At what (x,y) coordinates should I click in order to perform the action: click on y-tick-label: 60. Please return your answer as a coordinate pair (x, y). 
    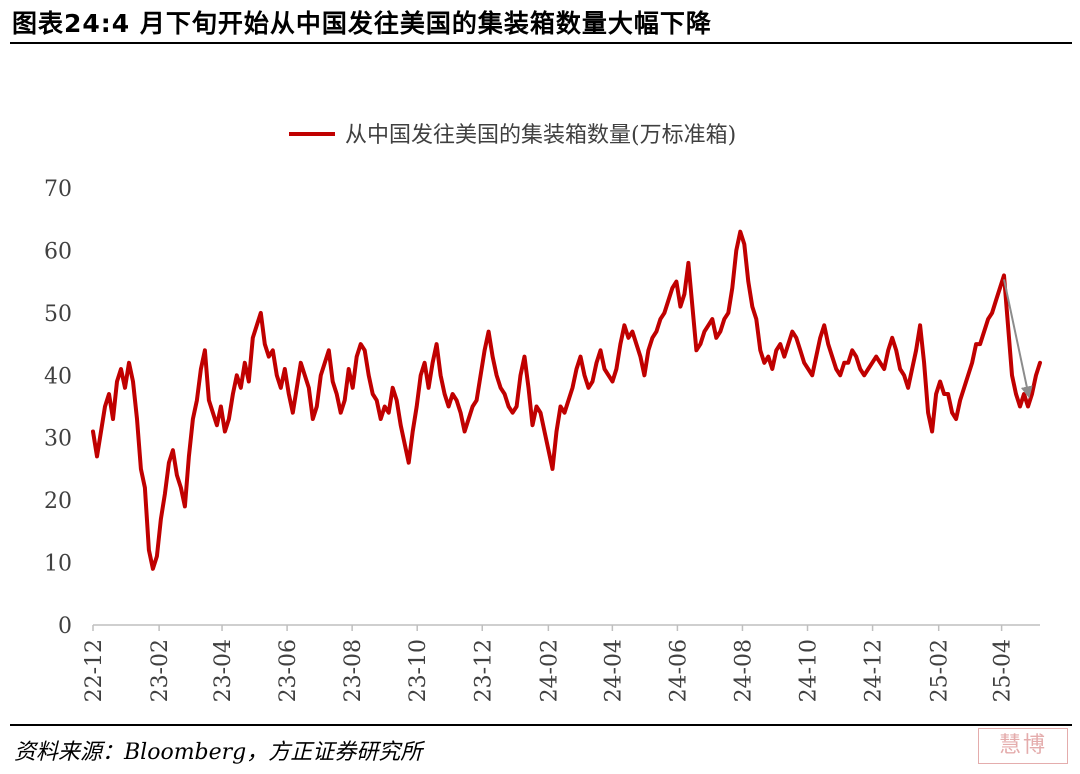
    Looking at the image, I should click on (58, 251).